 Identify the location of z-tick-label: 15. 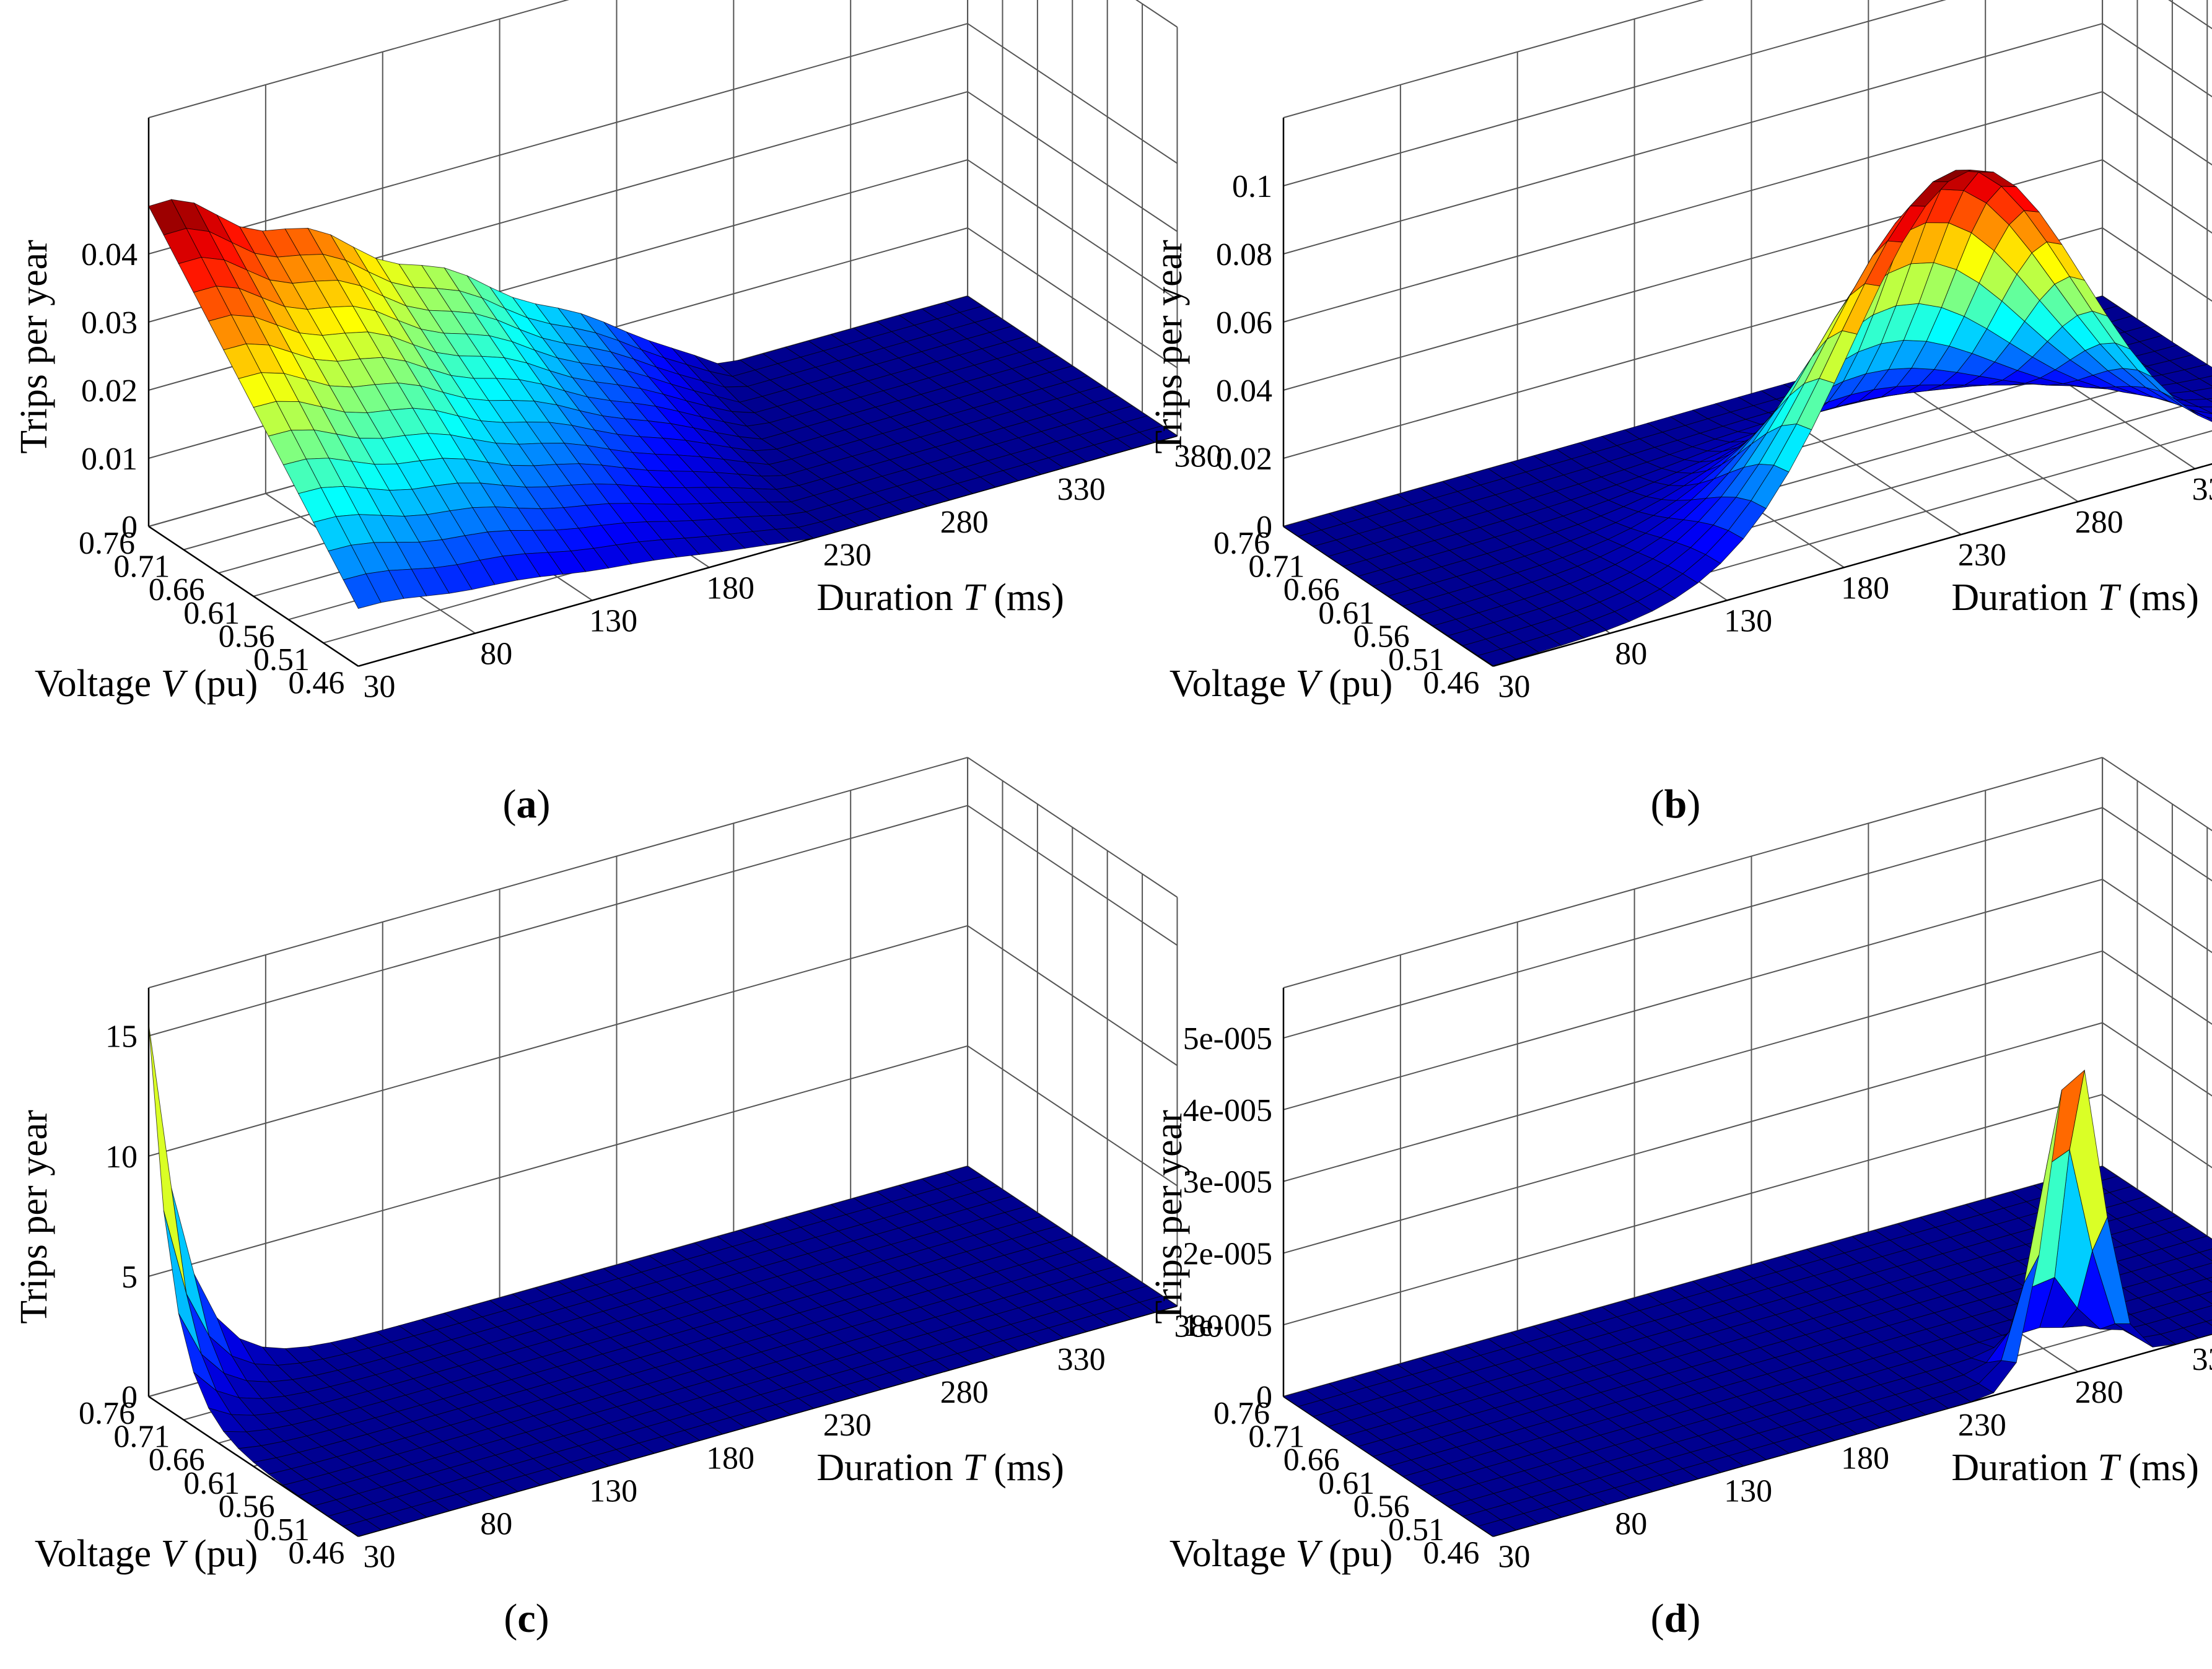
(121, 1037).